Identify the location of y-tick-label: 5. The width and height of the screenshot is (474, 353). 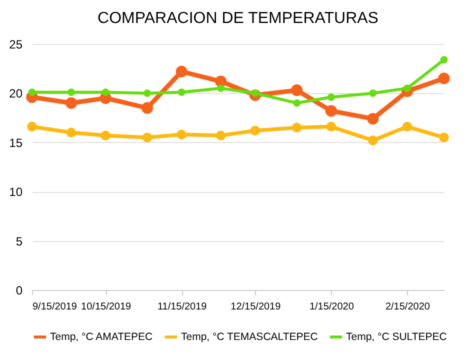
(19, 241).